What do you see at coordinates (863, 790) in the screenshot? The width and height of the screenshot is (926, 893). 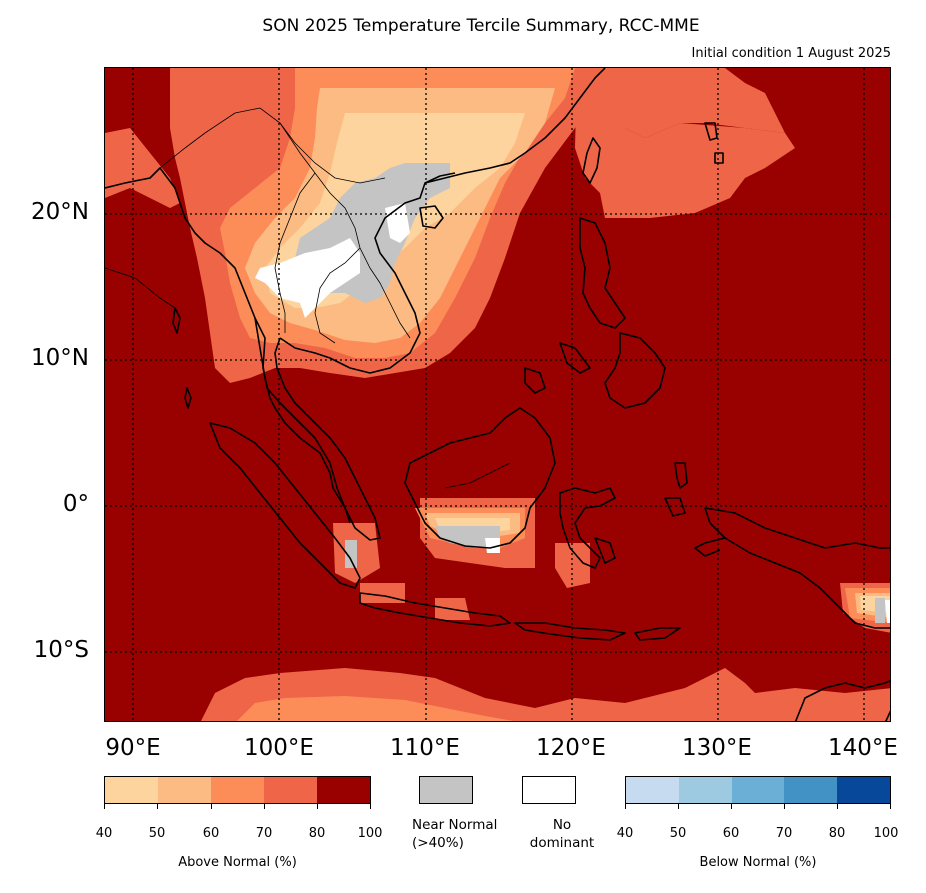 I see `below-80-100-swatch` at bounding box center [863, 790].